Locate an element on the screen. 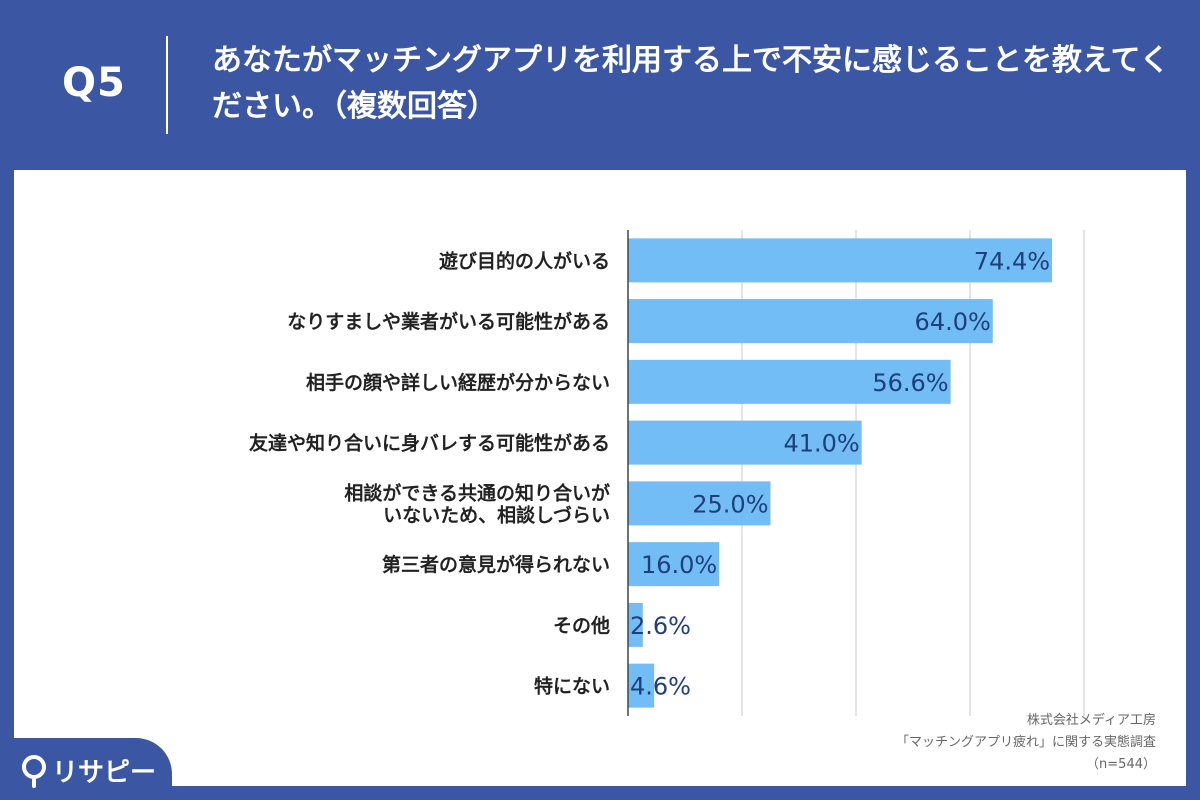  value-label: 56.6% is located at coordinates (910, 383).